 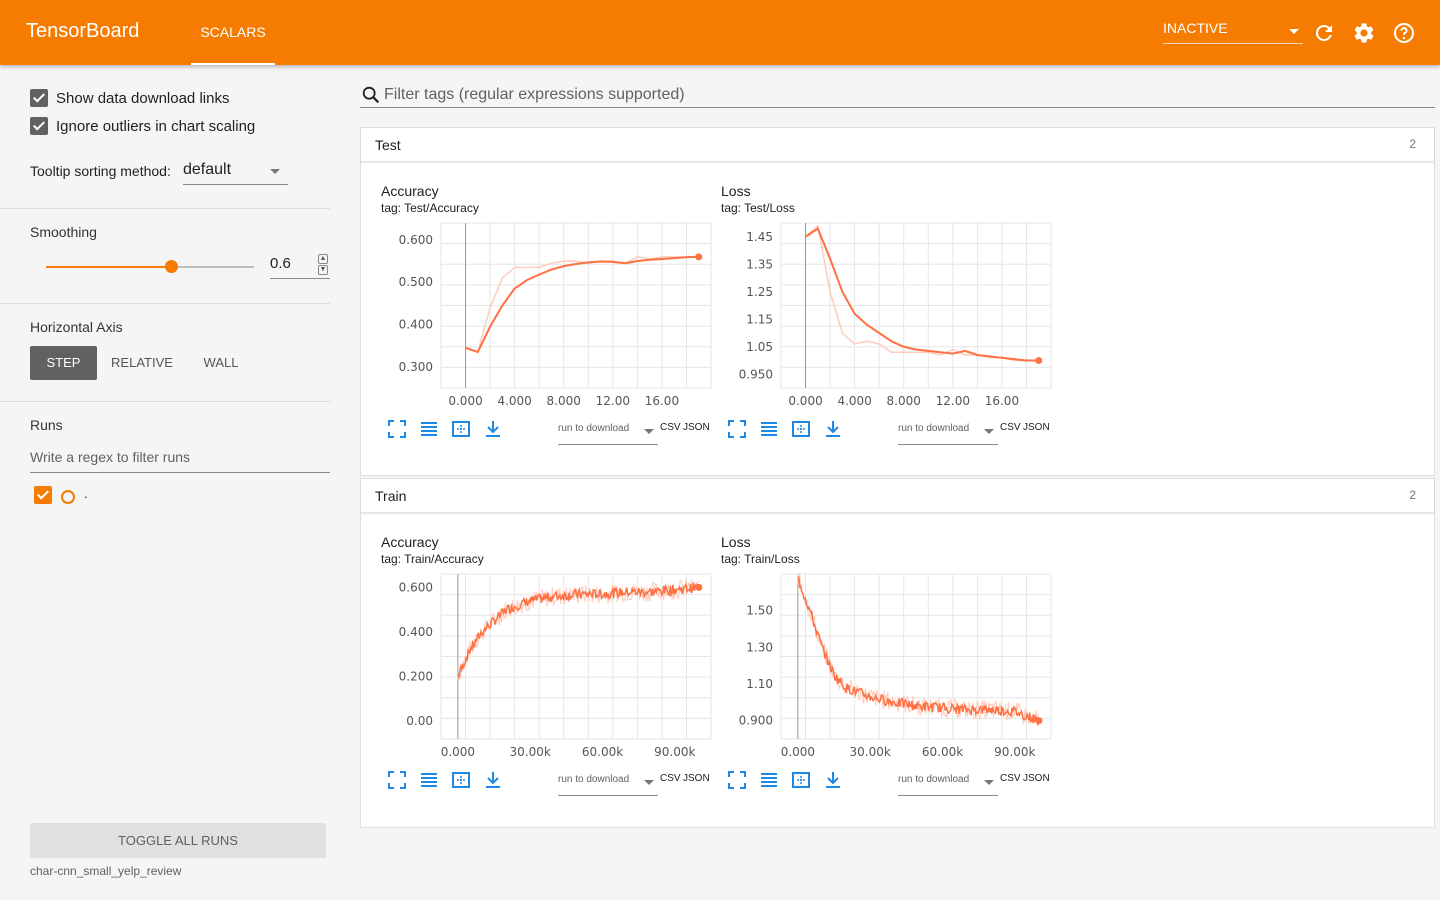 I want to click on y-tick-label: 0.600, so click(x=416, y=240).